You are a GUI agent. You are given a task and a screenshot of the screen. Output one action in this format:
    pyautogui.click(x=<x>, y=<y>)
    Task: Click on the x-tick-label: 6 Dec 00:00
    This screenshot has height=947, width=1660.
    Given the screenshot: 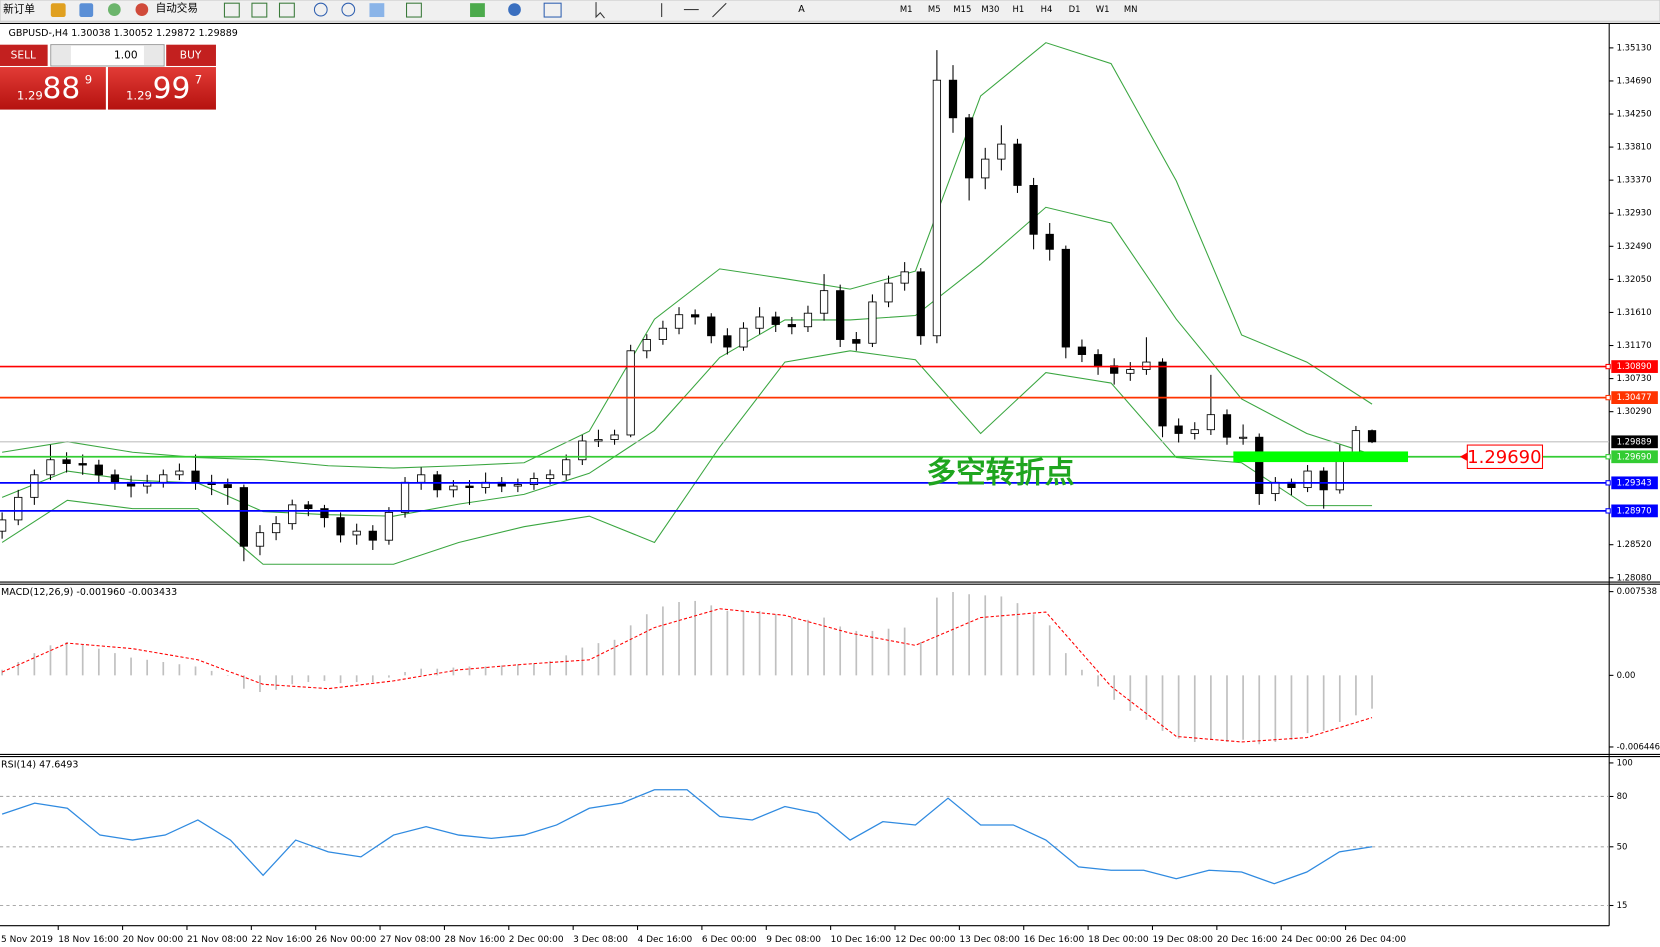 What is the action you would take?
    pyautogui.click(x=729, y=940)
    